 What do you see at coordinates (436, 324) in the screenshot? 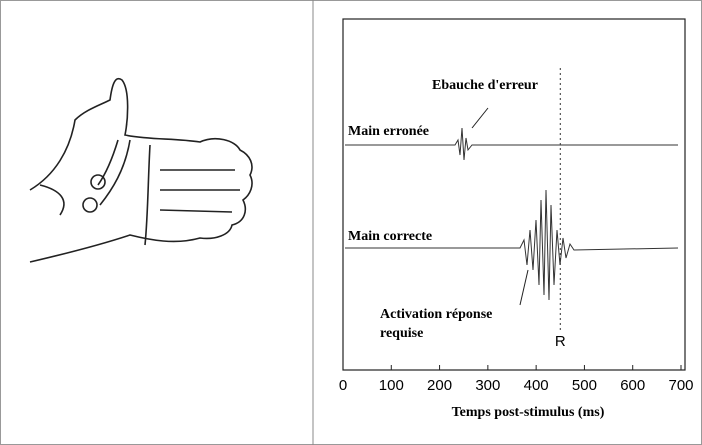
I see `annotation: Activation réponse requise` at bounding box center [436, 324].